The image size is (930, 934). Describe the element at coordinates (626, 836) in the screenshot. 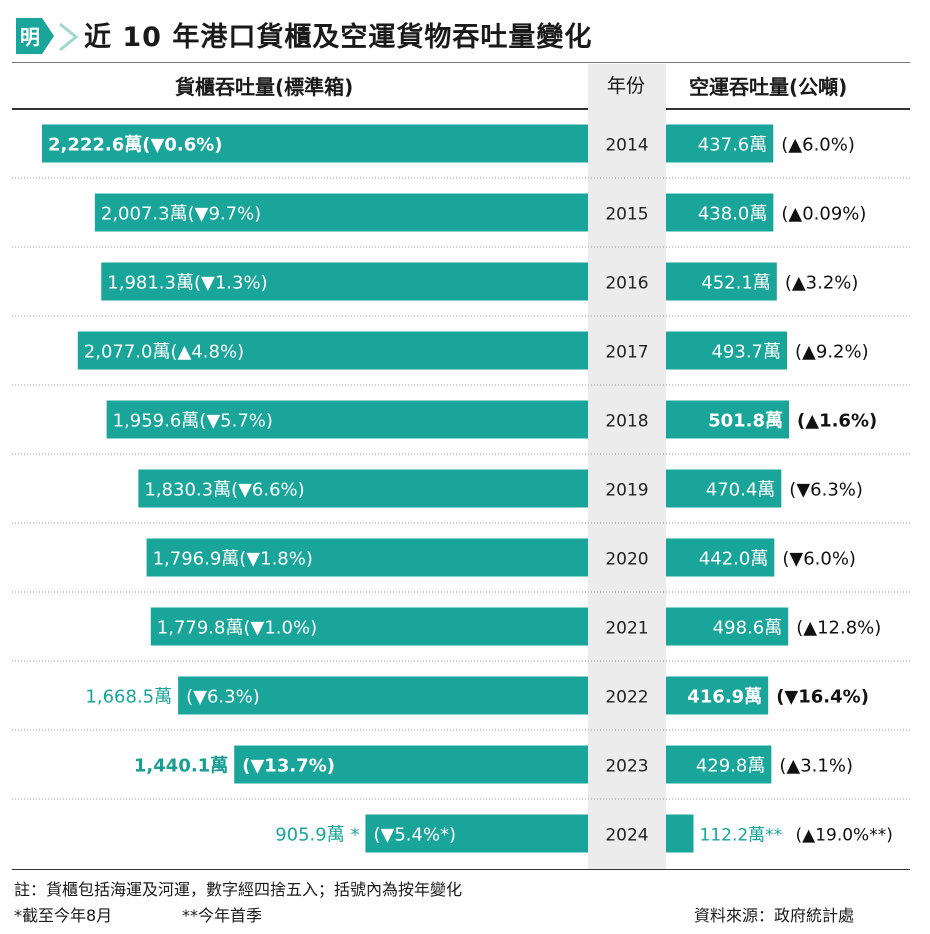

I see `year-label: 2024` at that location.